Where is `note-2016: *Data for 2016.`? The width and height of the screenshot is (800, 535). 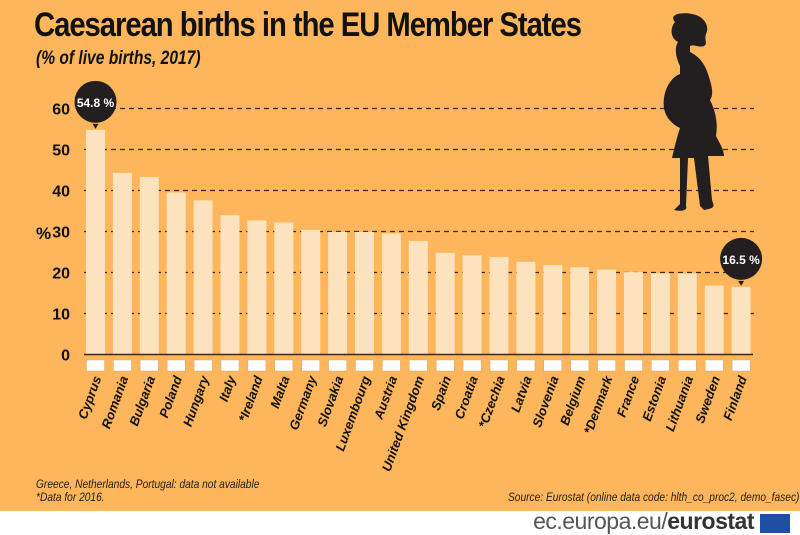
note-2016: *Data for 2016. is located at coordinates (70, 497).